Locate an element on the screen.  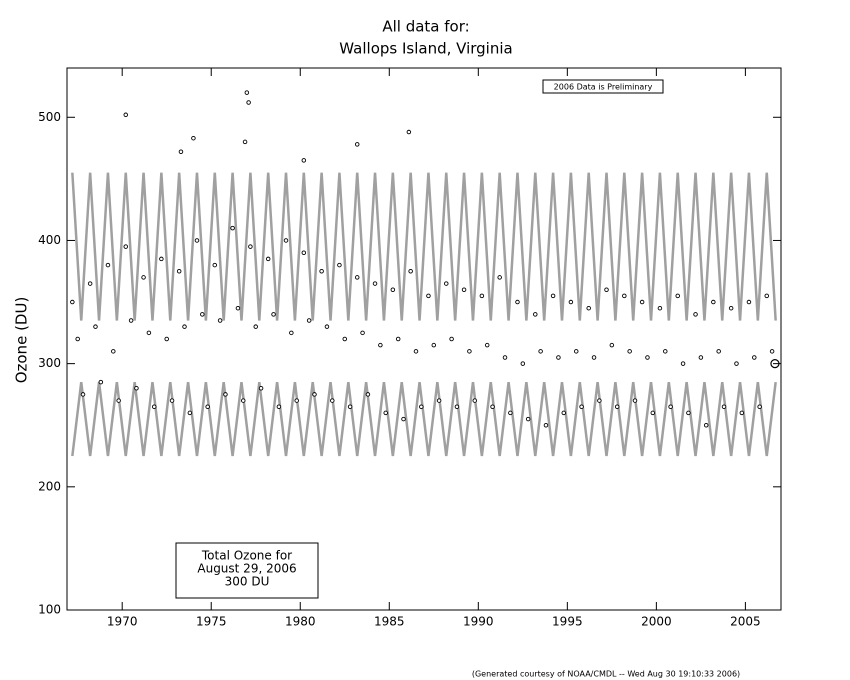
x-tick-label: 1970 is located at coordinates (122, 622).